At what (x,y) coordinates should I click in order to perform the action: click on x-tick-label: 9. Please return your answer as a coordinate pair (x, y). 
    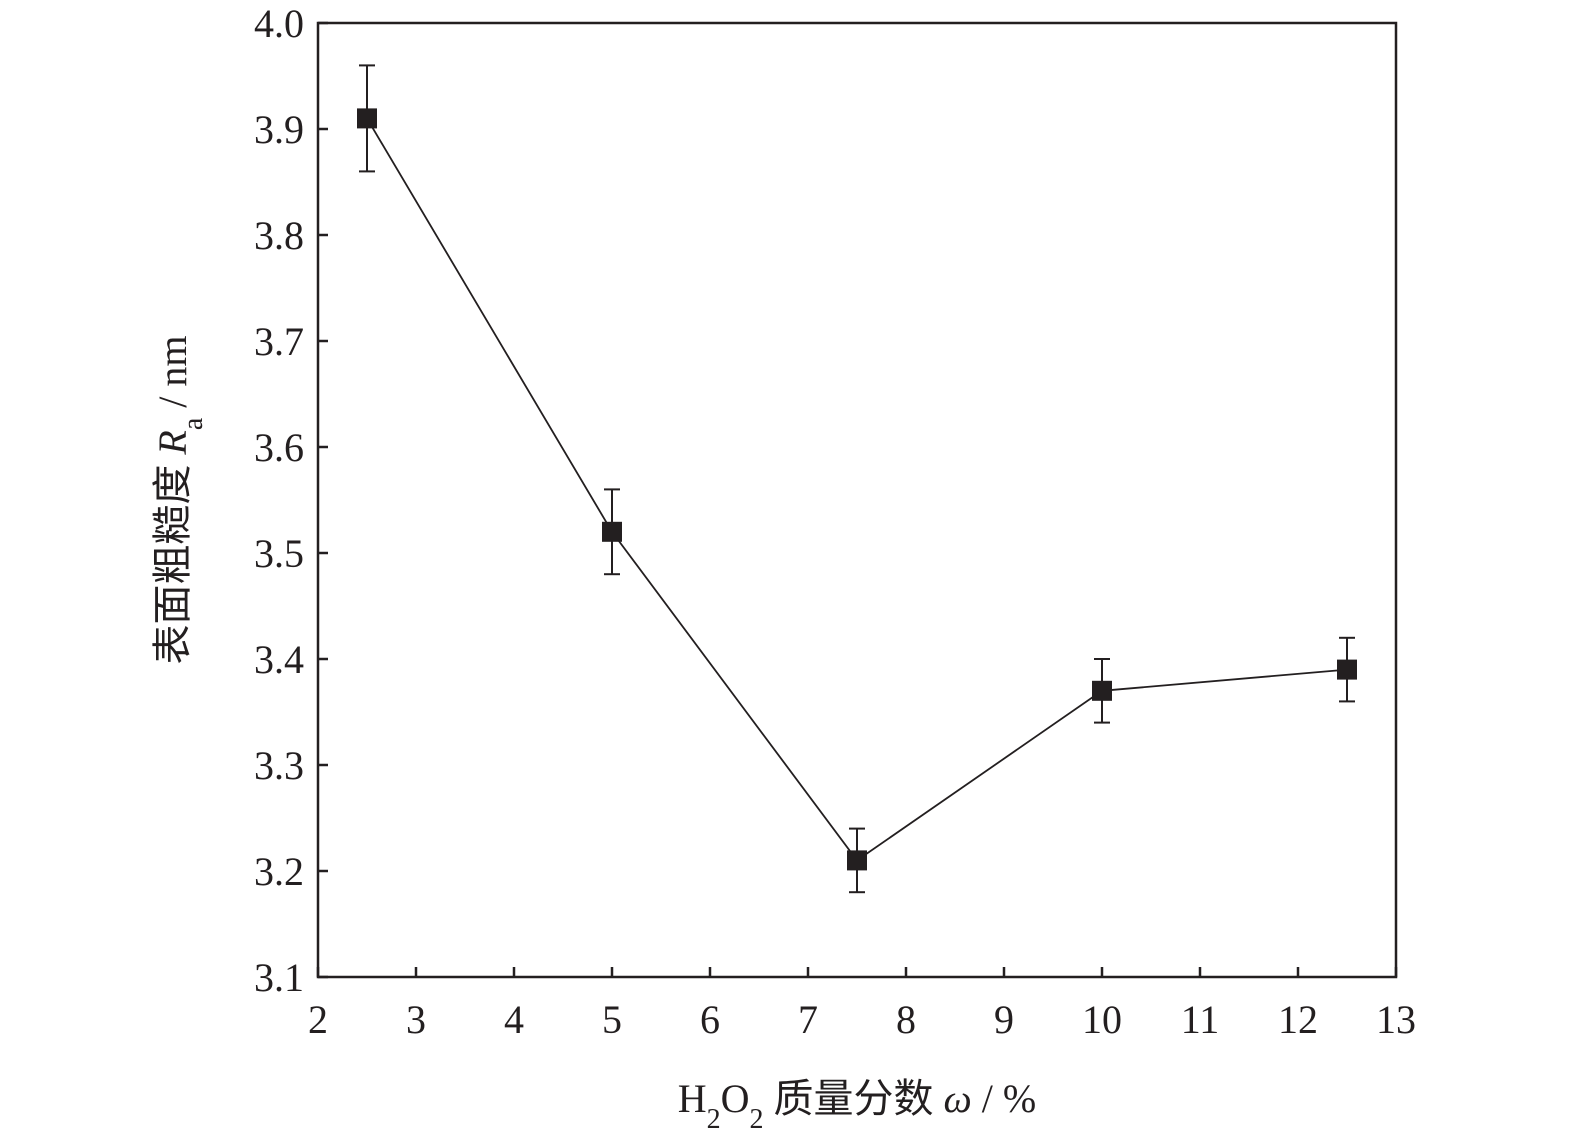
    Looking at the image, I should click on (1004, 1019).